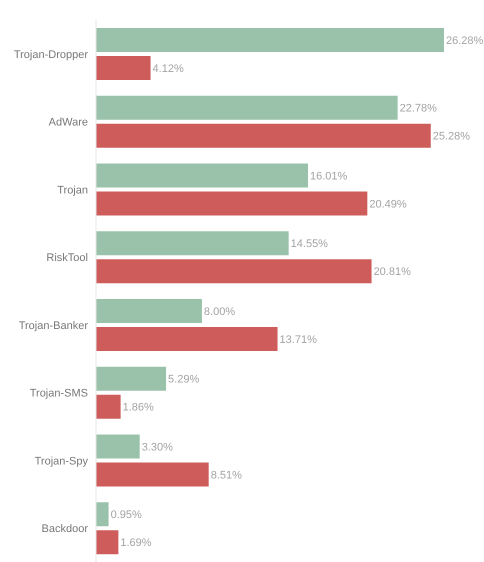 This screenshot has width=484, height=562. I want to click on data-label: 20.49%, so click(388, 204).